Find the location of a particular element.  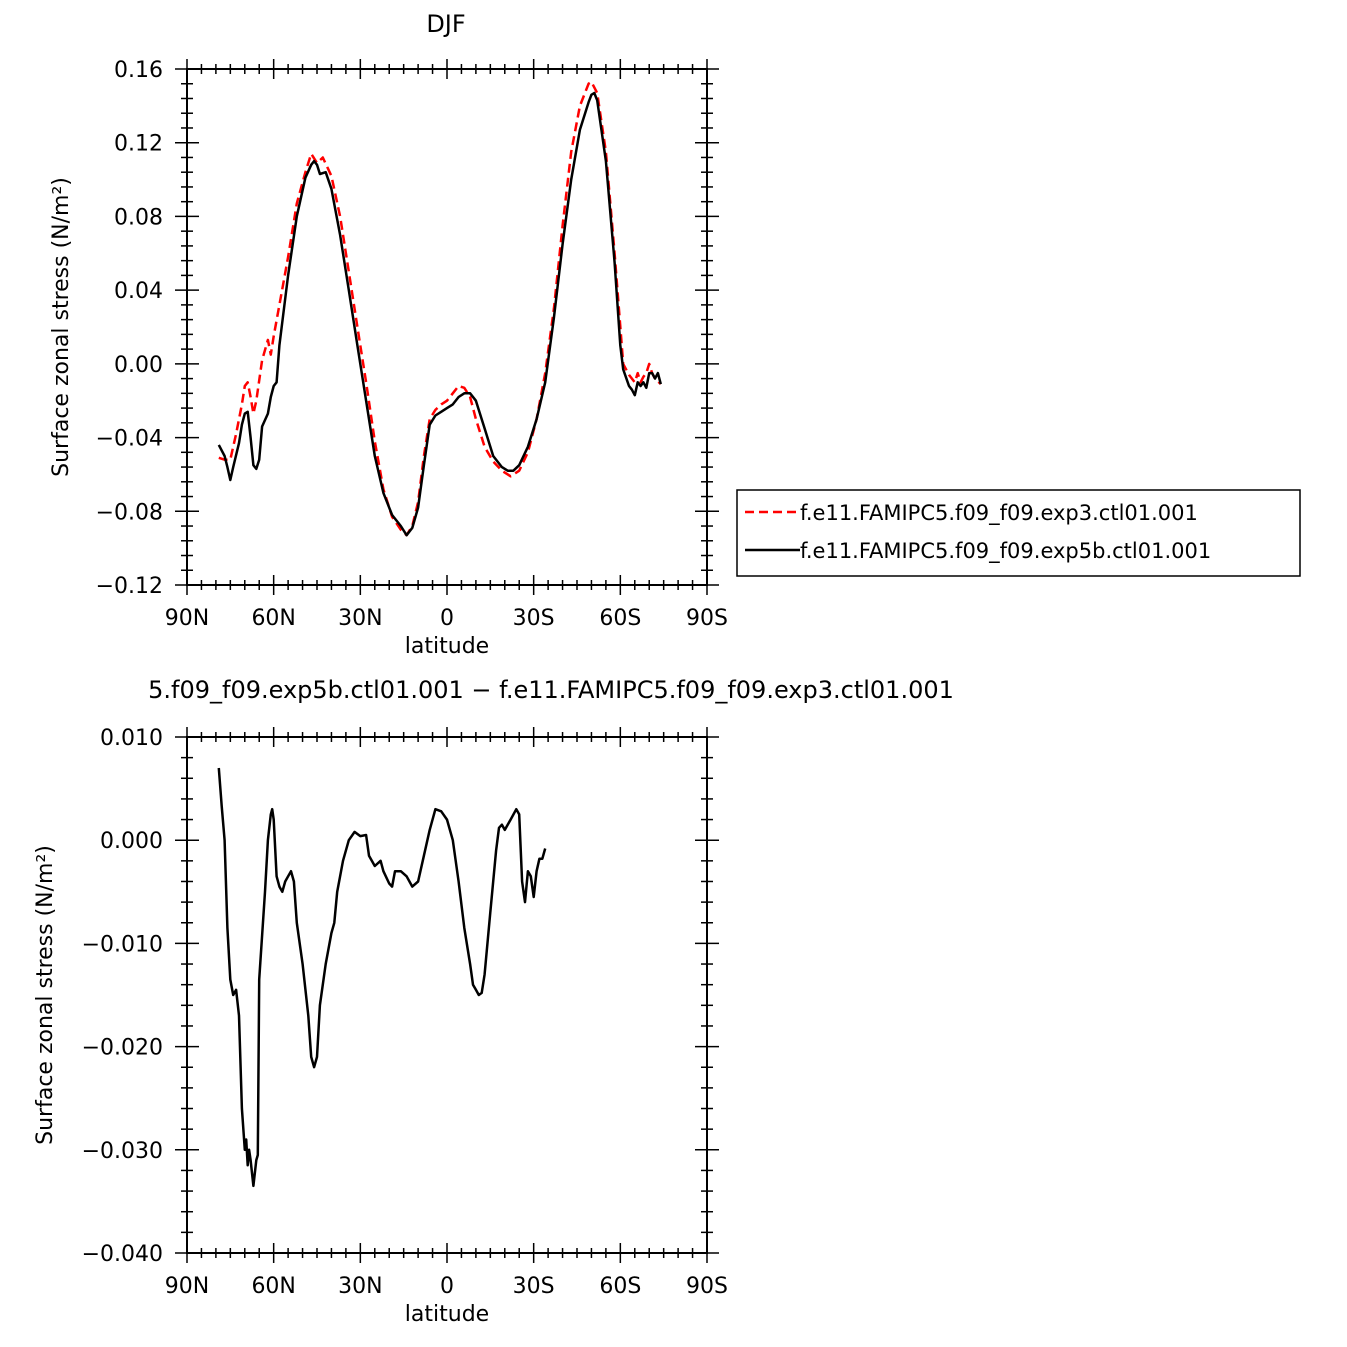

legend-box is located at coordinates (1018, 533).